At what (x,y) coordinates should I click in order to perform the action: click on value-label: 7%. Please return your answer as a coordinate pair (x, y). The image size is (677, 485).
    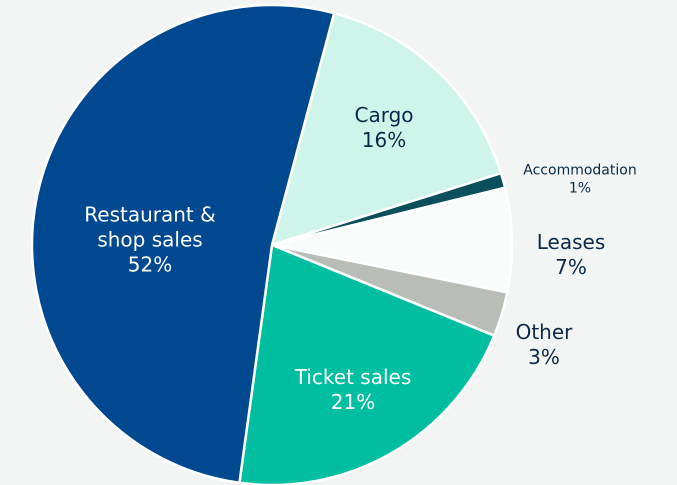
    Looking at the image, I should click on (571, 267).